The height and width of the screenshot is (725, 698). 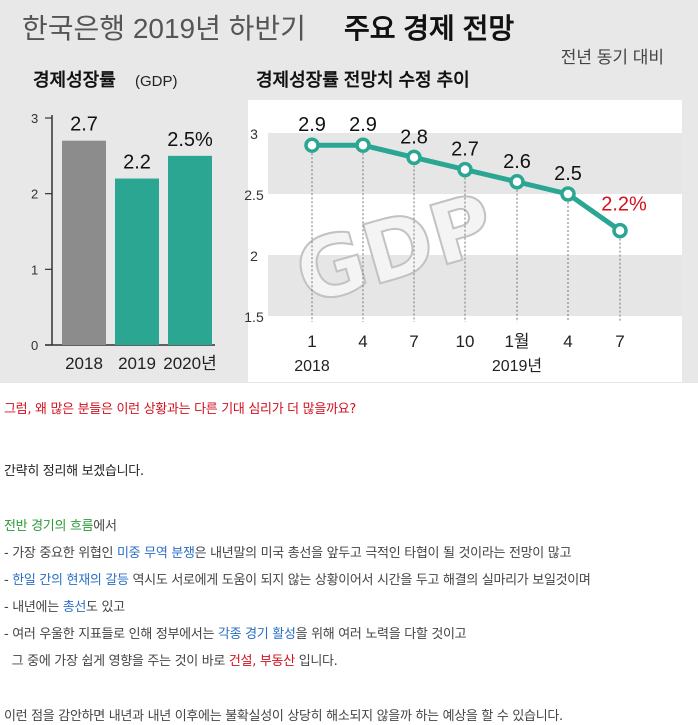 What do you see at coordinates (316, 661) in the screenshot?
I see `bullet-5-rest: 입니다.` at bounding box center [316, 661].